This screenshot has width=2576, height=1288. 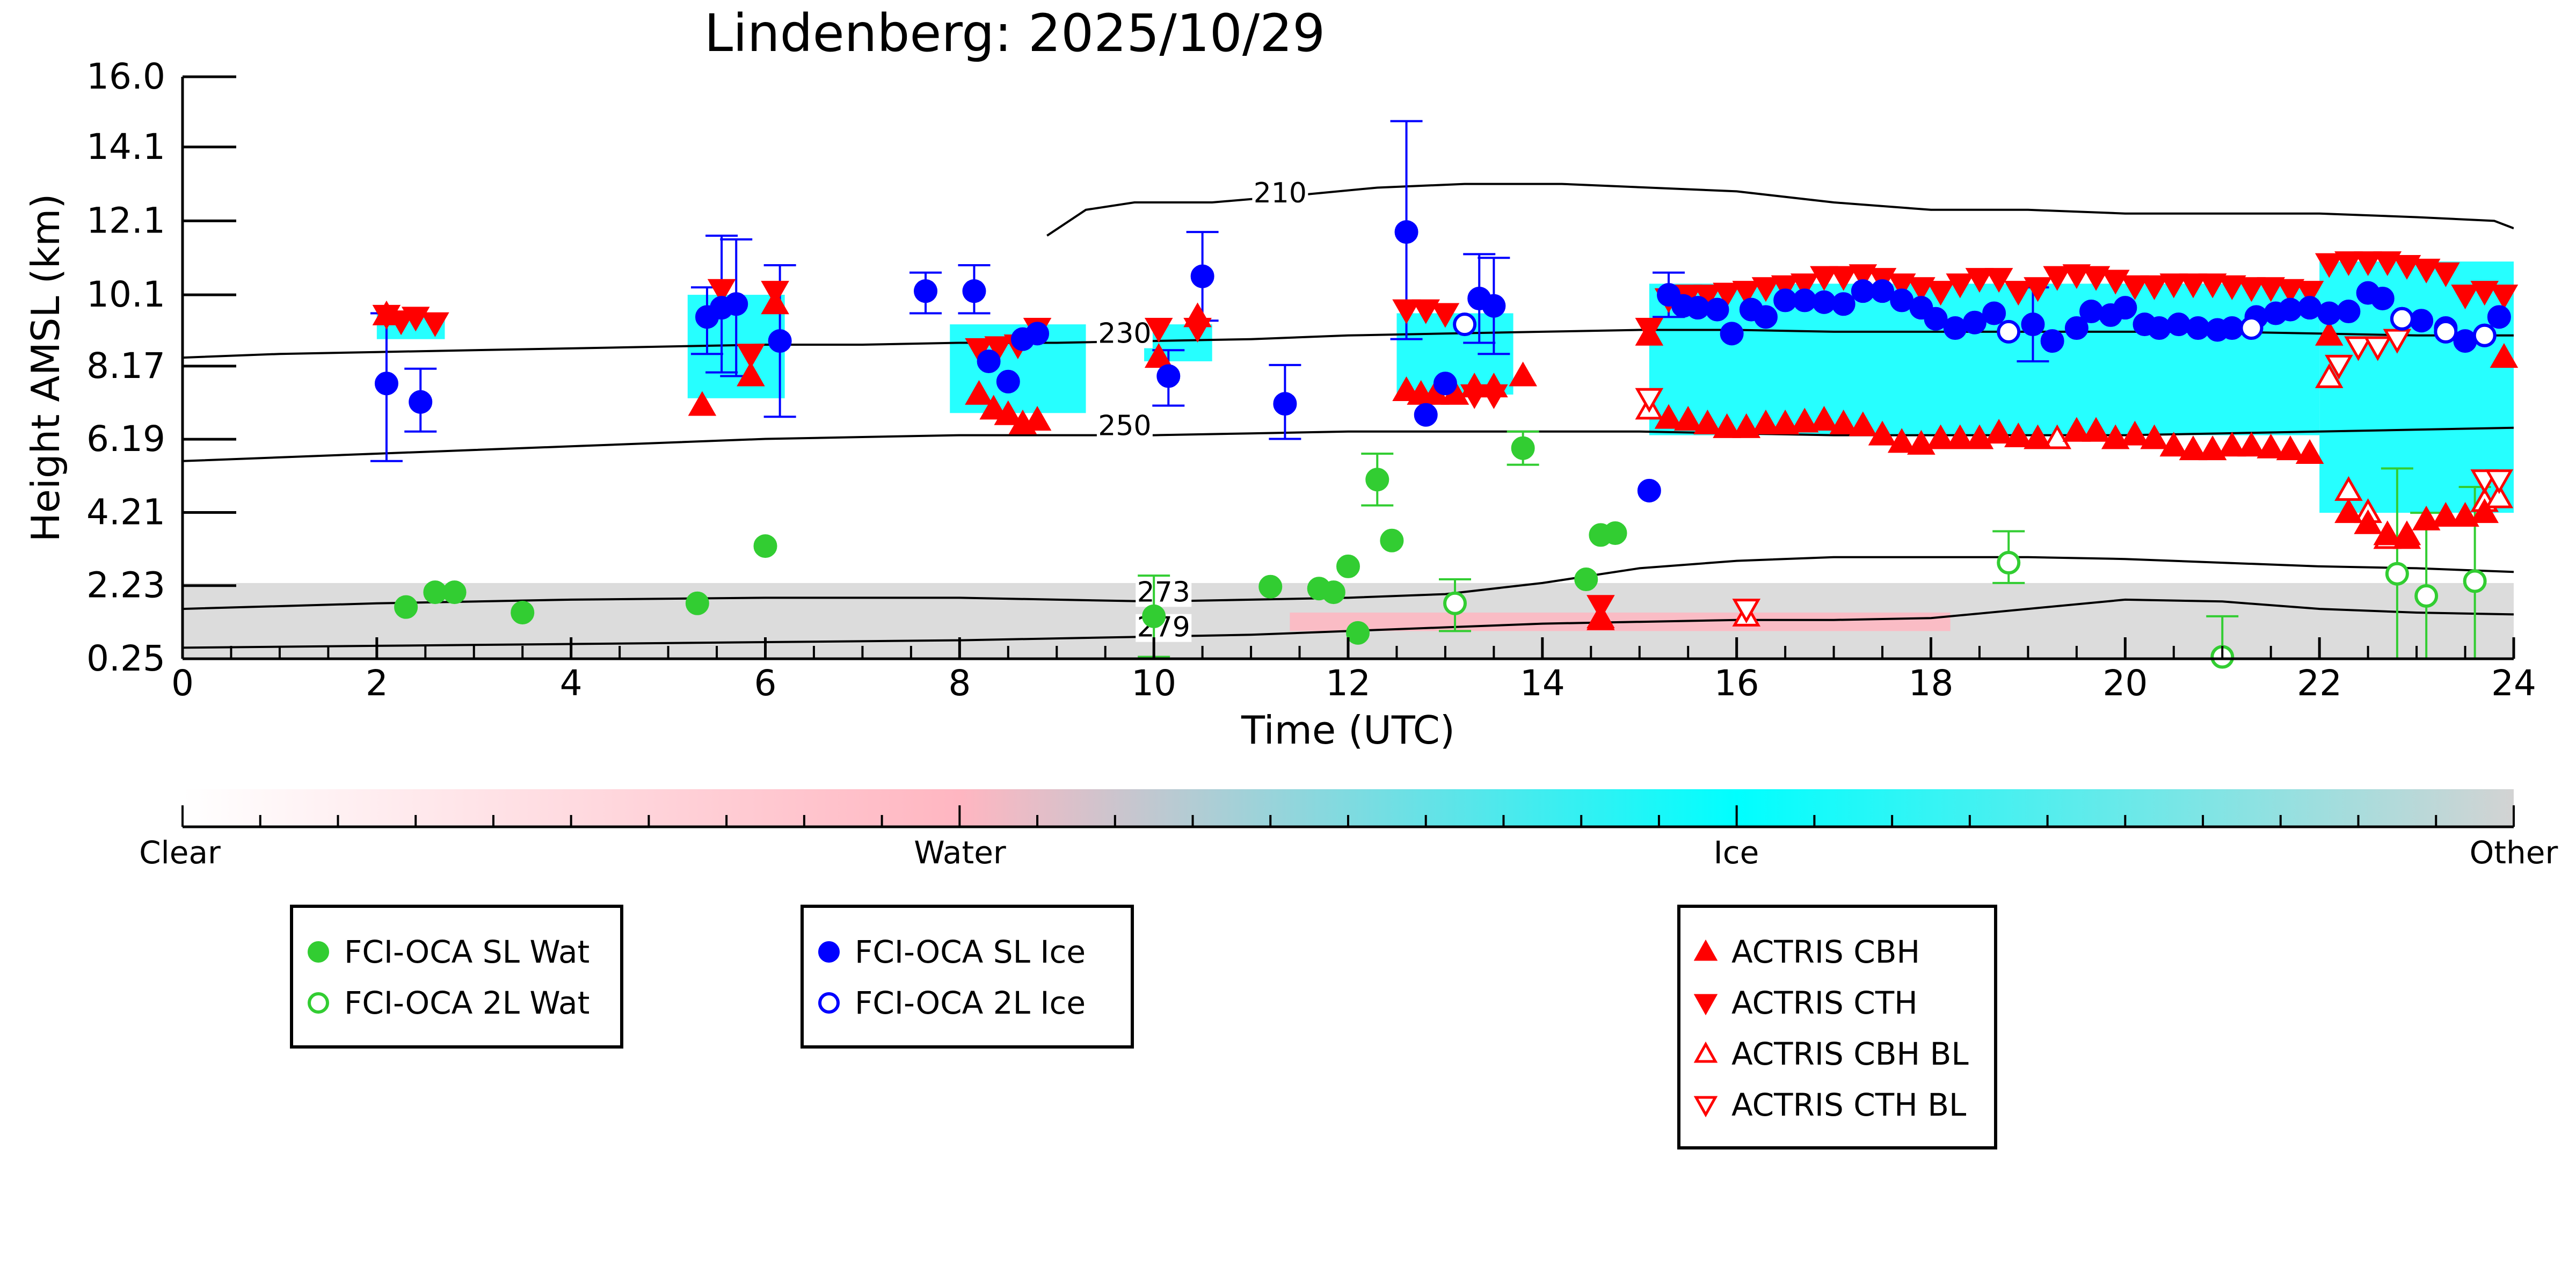 What do you see at coordinates (467, 1003) in the screenshot?
I see `legend-label: FCI-OCA 2L Wat` at bounding box center [467, 1003].